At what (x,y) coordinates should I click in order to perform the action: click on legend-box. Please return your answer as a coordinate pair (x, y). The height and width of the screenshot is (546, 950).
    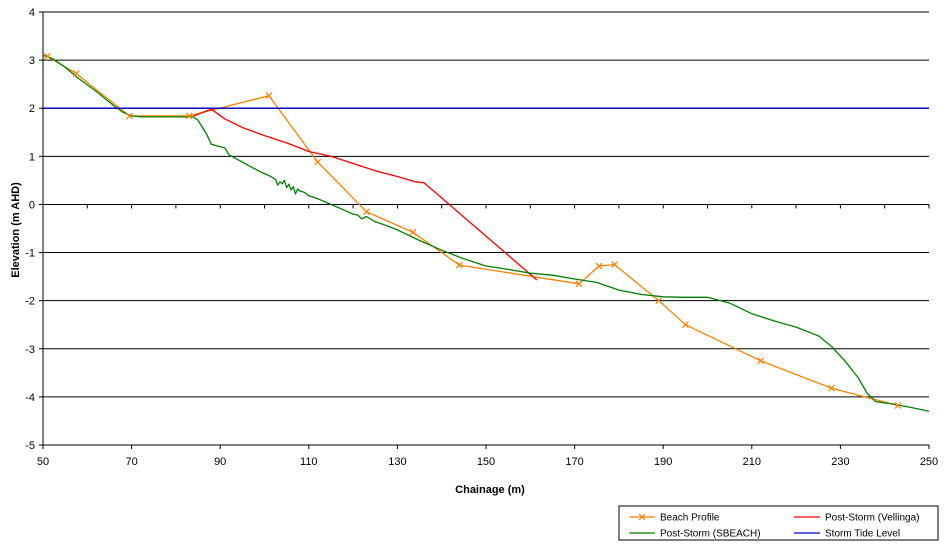
    Looking at the image, I should click on (778, 523).